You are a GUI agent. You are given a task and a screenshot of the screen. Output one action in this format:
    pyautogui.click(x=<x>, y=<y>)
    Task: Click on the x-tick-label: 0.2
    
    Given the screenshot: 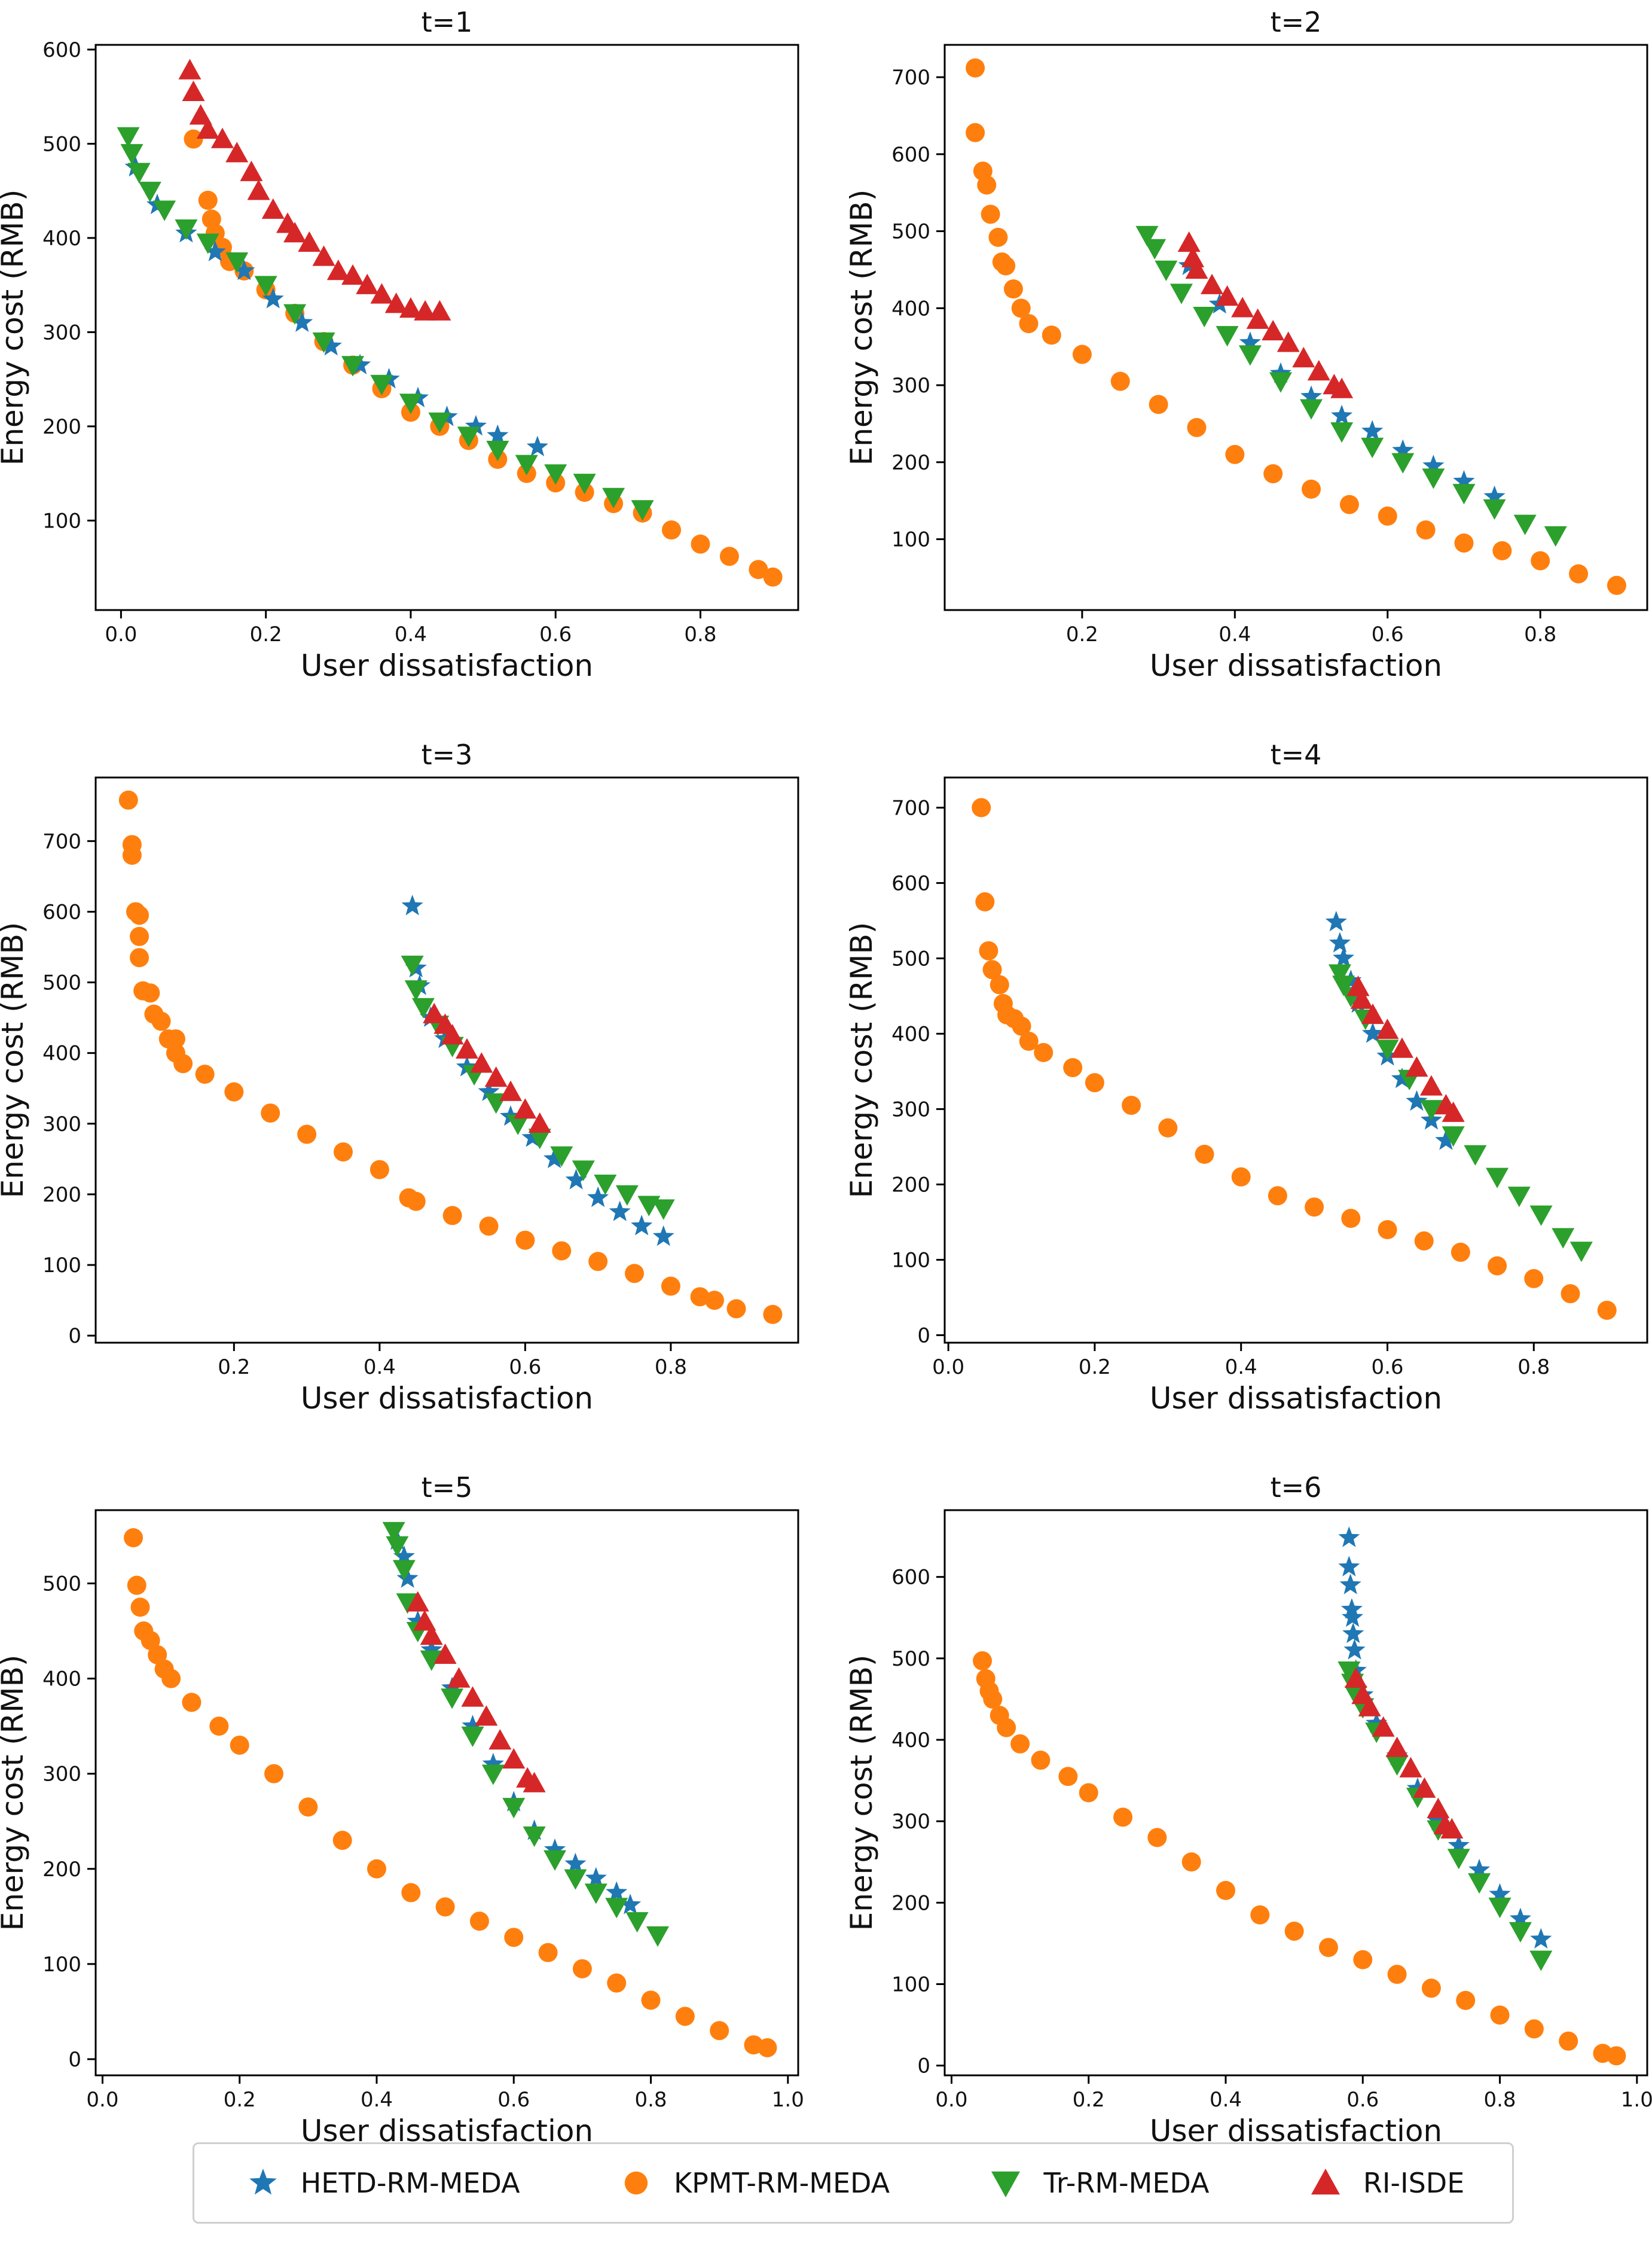 What is the action you would take?
    pyautogui.click(x=1082, y=635)
    